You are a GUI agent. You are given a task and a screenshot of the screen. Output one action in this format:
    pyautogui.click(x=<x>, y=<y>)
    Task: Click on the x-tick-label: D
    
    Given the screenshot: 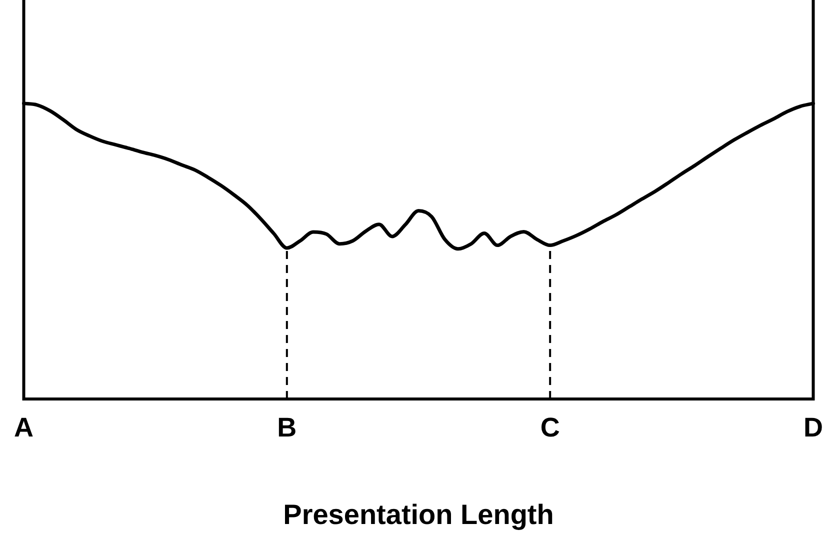 What is the action you would take?
    pyautogui.click(x=813, y=427)
    